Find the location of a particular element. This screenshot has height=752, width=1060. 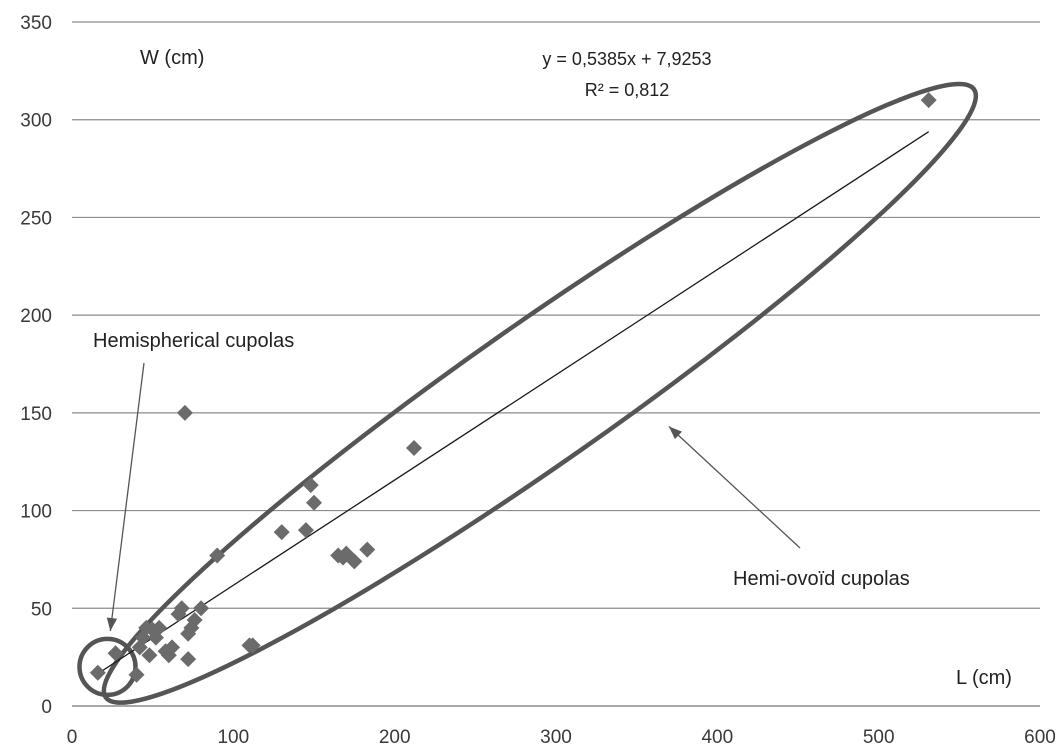

x-axis-label: L (cm) is located at coordinates (984, 678).